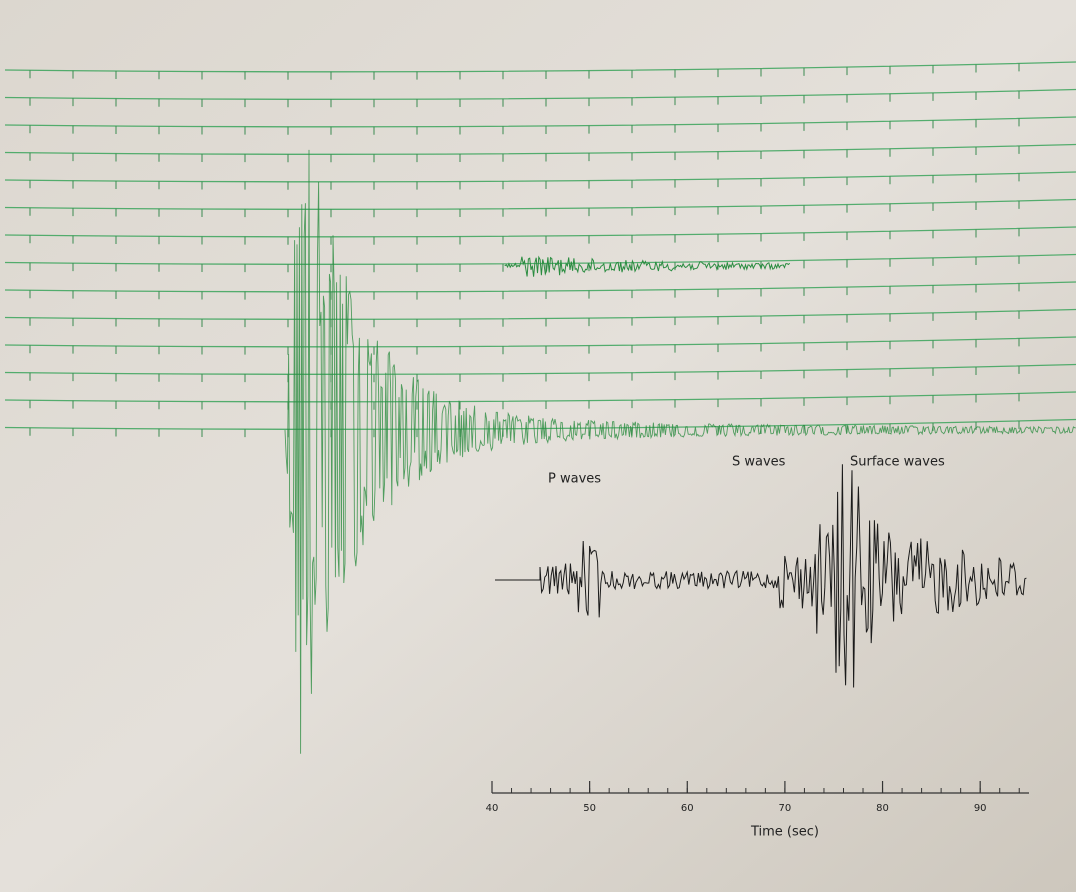 The image size is (1076, 892). Describe the element at coordinates (492, 808) in the screenshot. I see `tick-label: 40` at that location.